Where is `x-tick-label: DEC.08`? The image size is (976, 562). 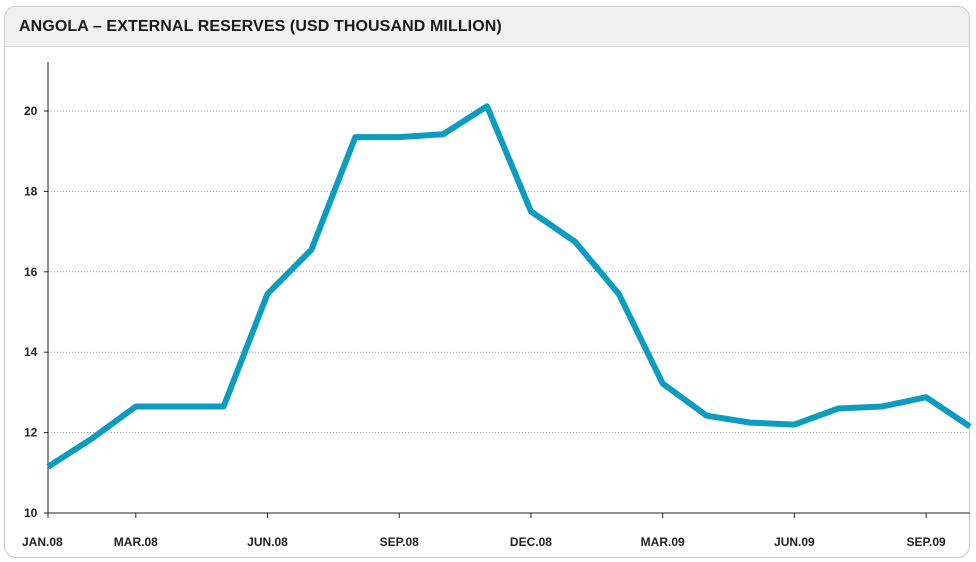 x-tick-label: DEC.08 is located at coordinates (531, 542).